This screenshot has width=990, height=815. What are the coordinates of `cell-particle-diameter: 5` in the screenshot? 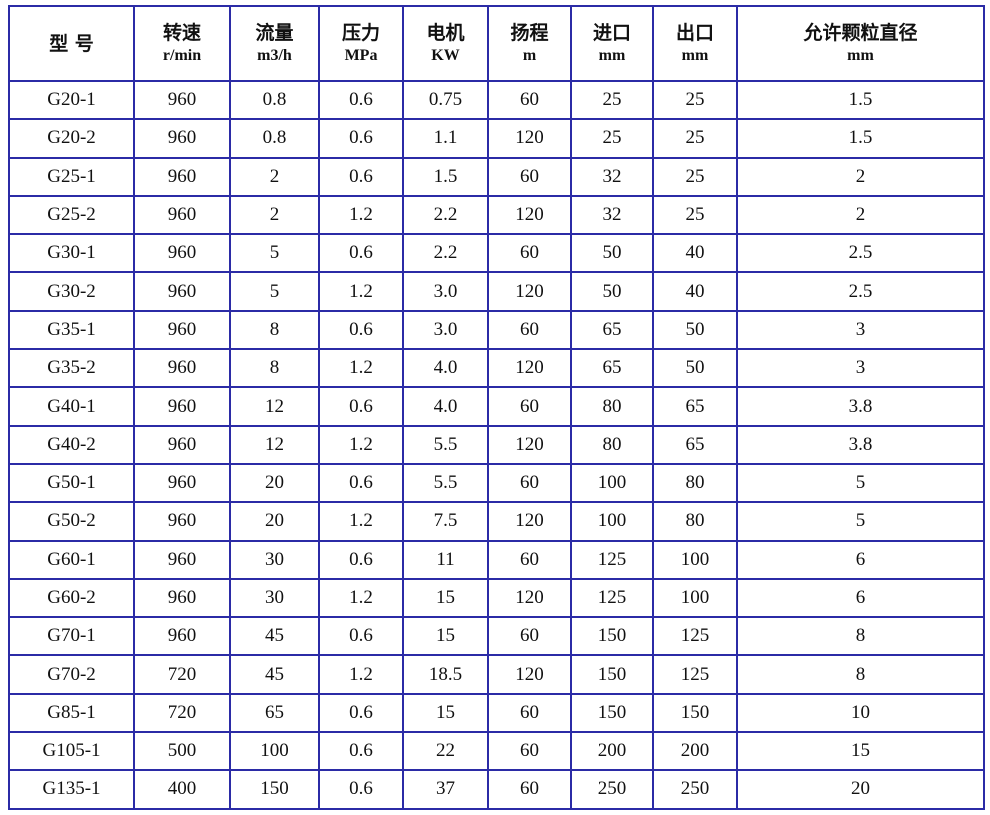 It's located at (860, 483).